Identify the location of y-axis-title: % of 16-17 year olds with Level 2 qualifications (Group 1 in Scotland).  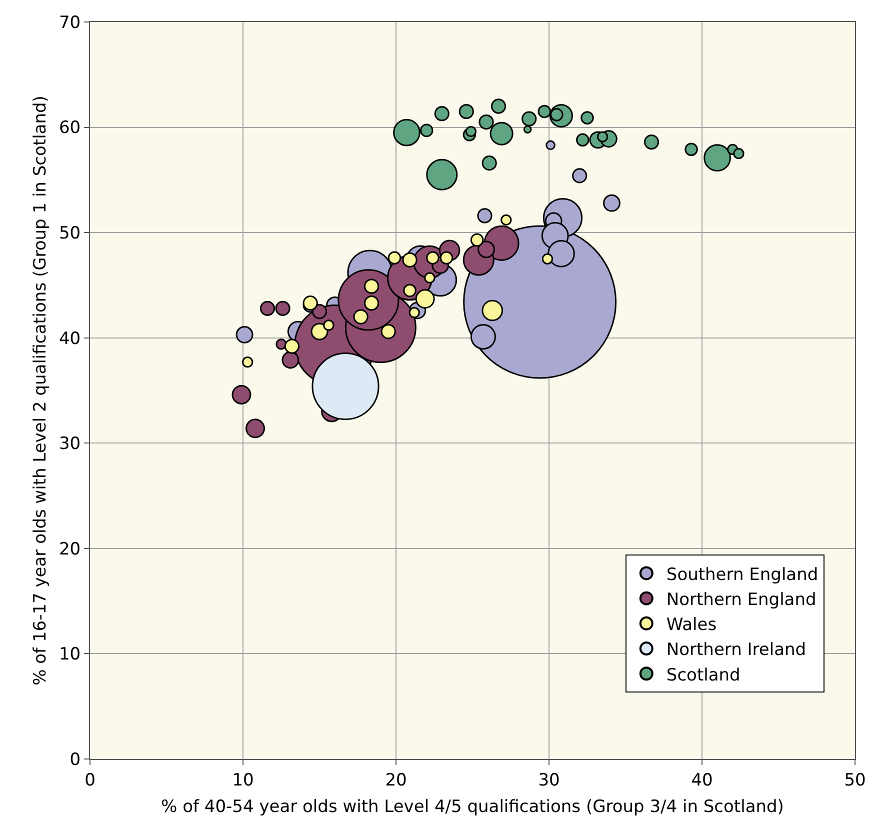
(40, 391).